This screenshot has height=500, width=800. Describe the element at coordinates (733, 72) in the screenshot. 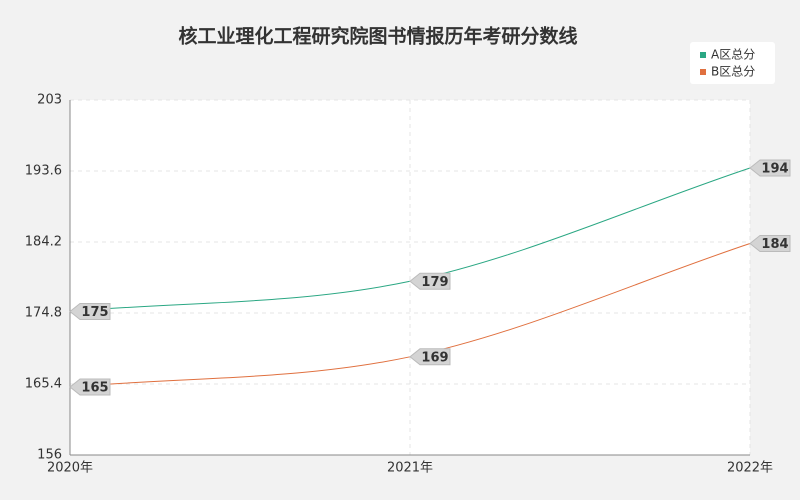

I see `legend-label: B区总分` at that location.